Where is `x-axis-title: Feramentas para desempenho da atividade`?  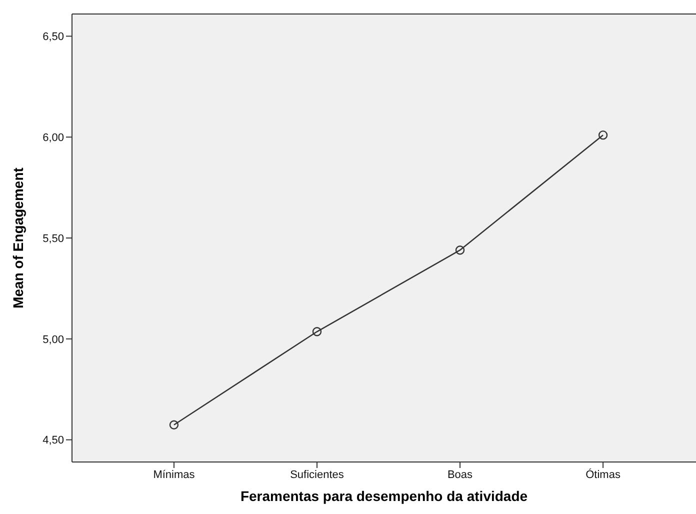
x-axis-title: Feramentas para desempenho da atividade is located at coordinates (384, 496).